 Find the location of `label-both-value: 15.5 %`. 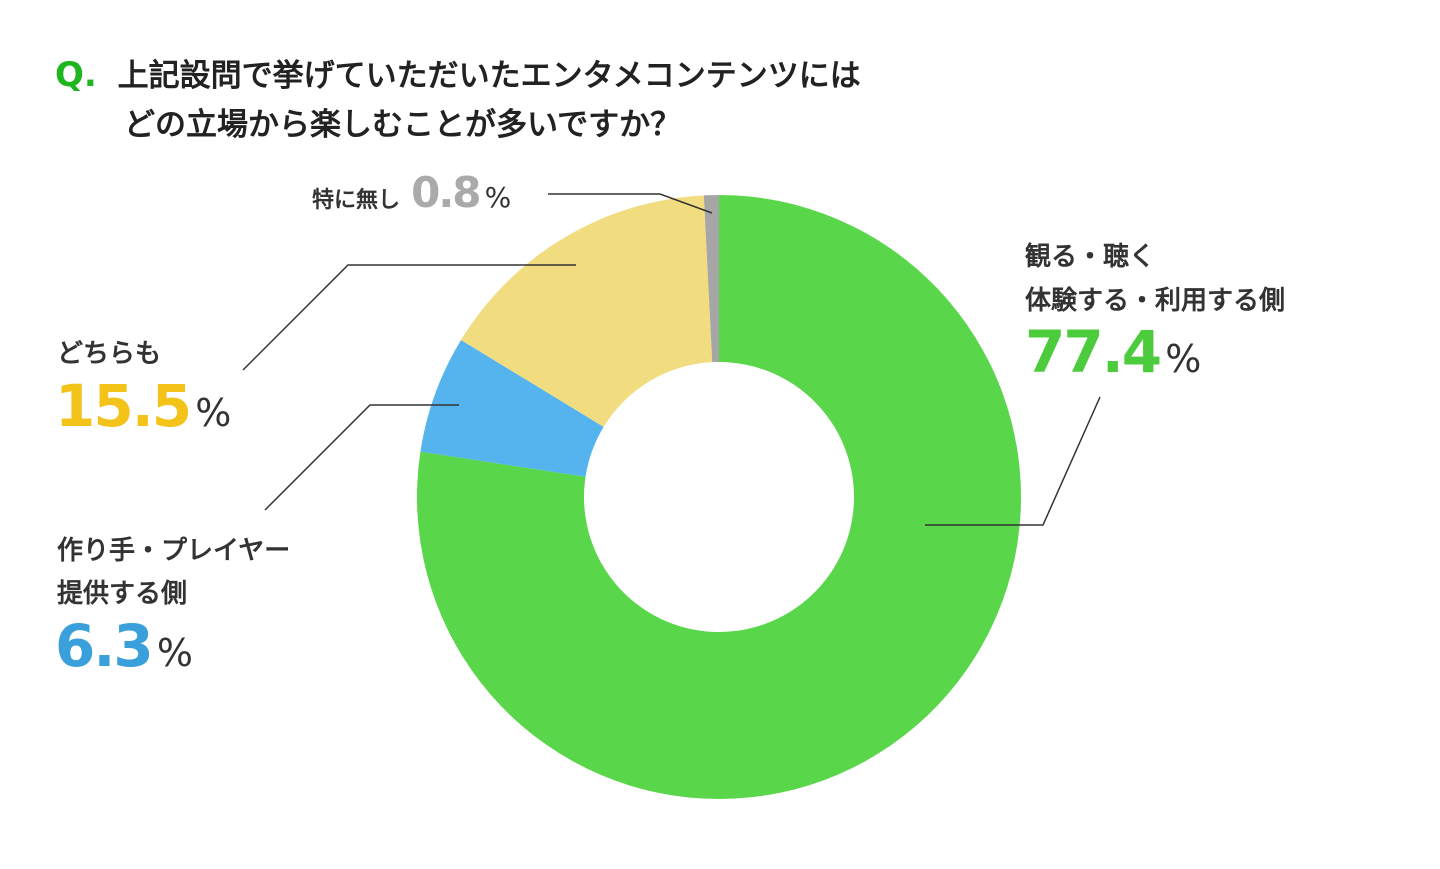

label-both-value: 15.5 % is located at coordinates (143, 406).